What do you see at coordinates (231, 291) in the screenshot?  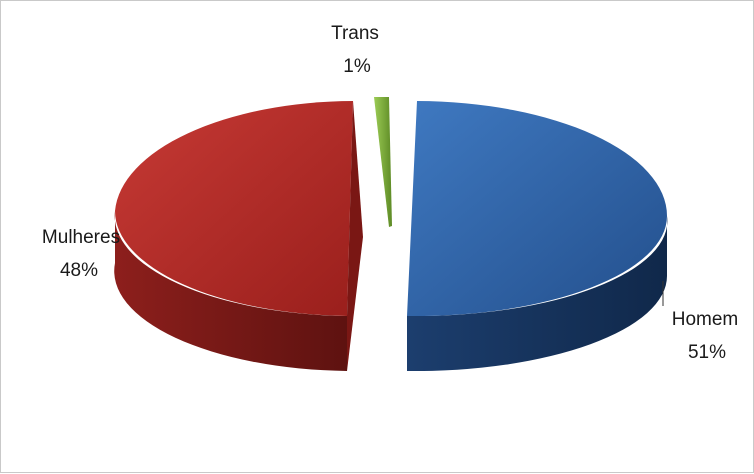 I see `slice-mulheres-side` at bounding box center [231, 291].